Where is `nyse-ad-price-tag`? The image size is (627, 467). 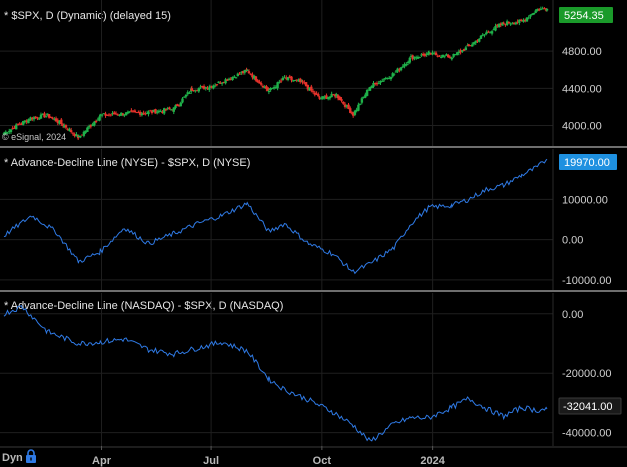 nyse-ad-price-tag is located at coordinates (588, 162).